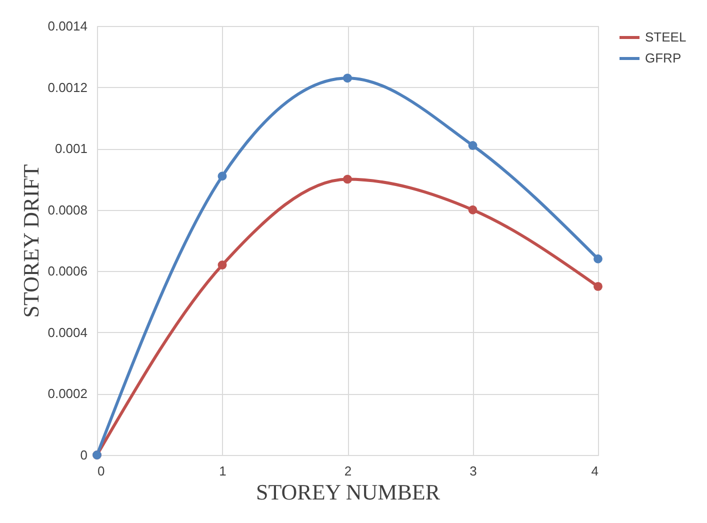 The image size is (707, 523). I want to click on y-tick-label: 0.0006, so click(68, 271).